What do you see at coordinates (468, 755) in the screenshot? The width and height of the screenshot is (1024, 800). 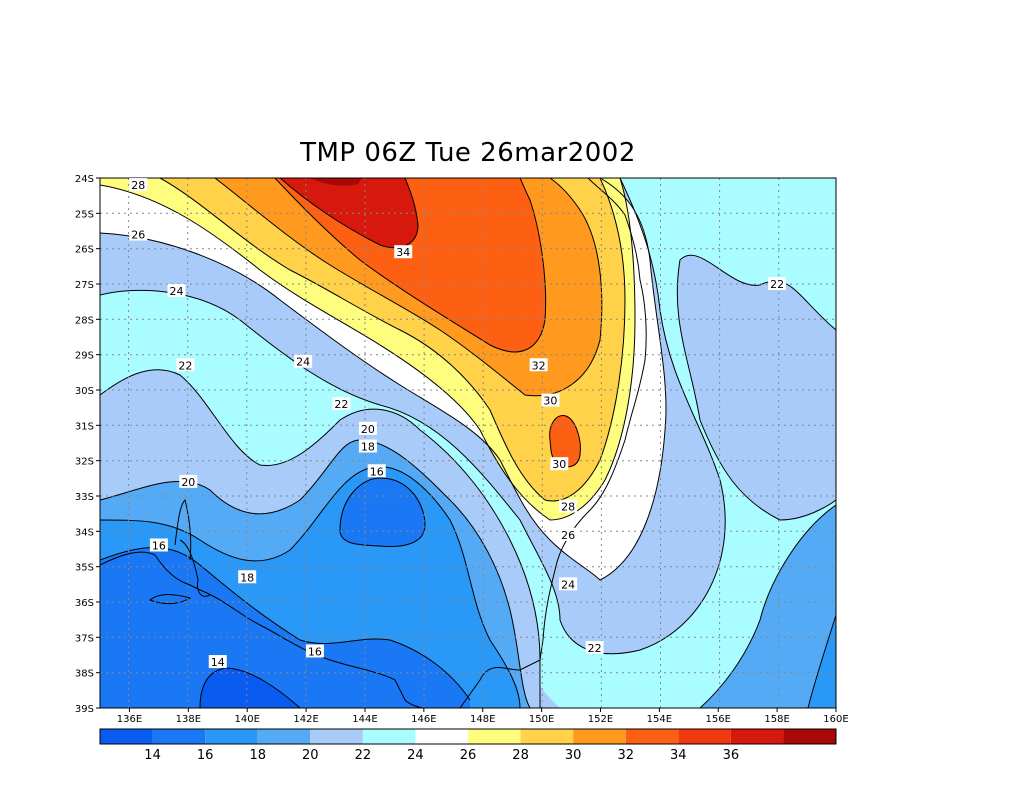 I see `colorbar-label: 26` at bounding box center [468, 755].